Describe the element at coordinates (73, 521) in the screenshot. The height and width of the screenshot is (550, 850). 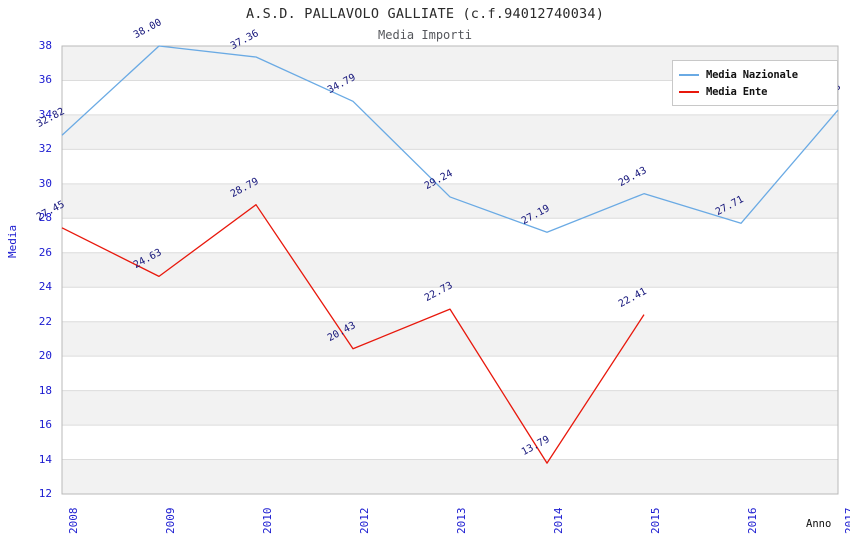
I see `x-tick-label: 2008` at that location.